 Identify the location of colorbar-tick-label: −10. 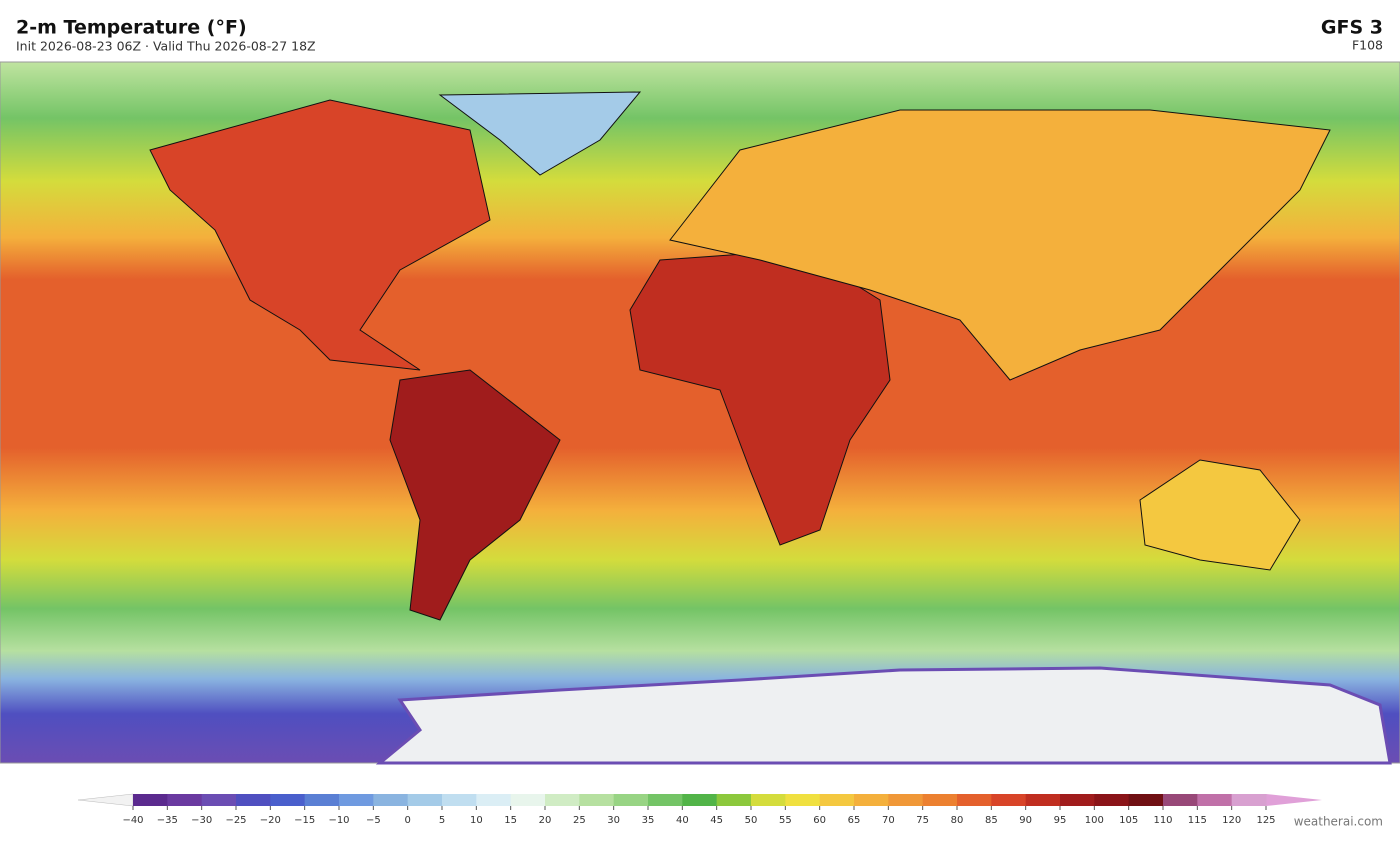
(338, 820).